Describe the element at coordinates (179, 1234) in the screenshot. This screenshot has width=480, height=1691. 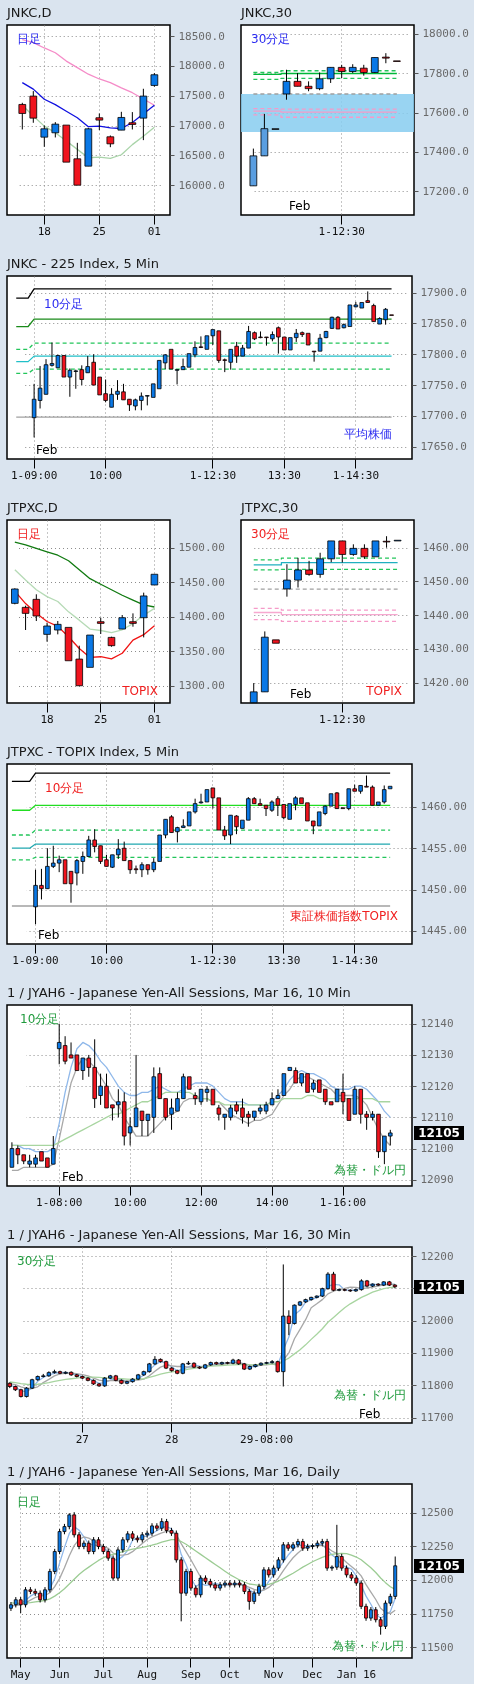
I see `chart-title: 1 / JYAH6 - Japanese Yen-All Sessions, Mar 16, 30 Min` at that location.